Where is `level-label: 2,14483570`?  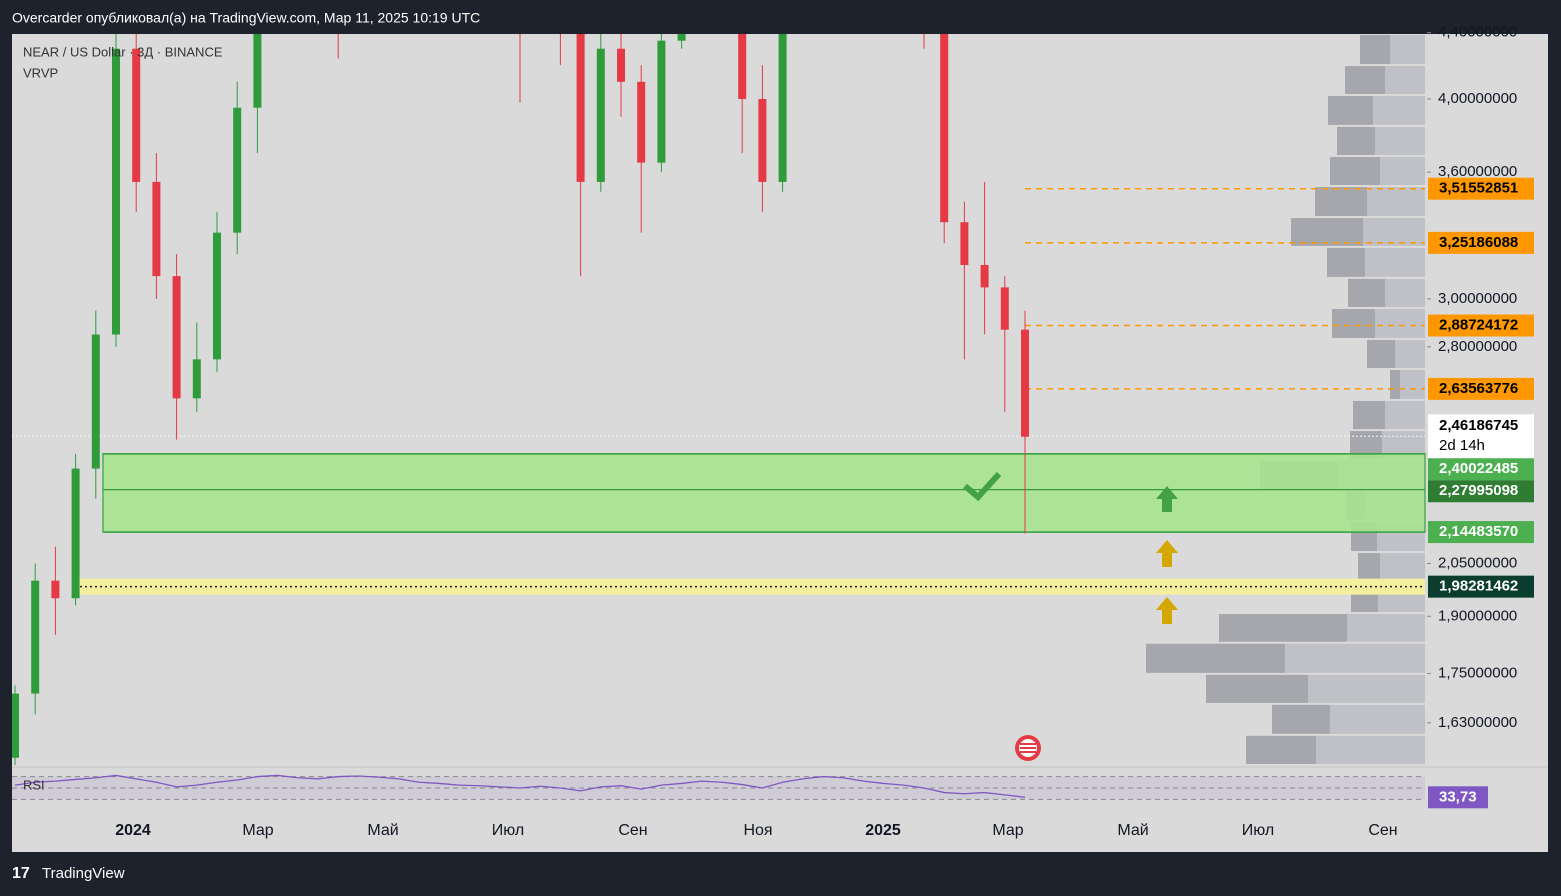 level-label: 2,14483570 is located at coordinates (1478, 531).